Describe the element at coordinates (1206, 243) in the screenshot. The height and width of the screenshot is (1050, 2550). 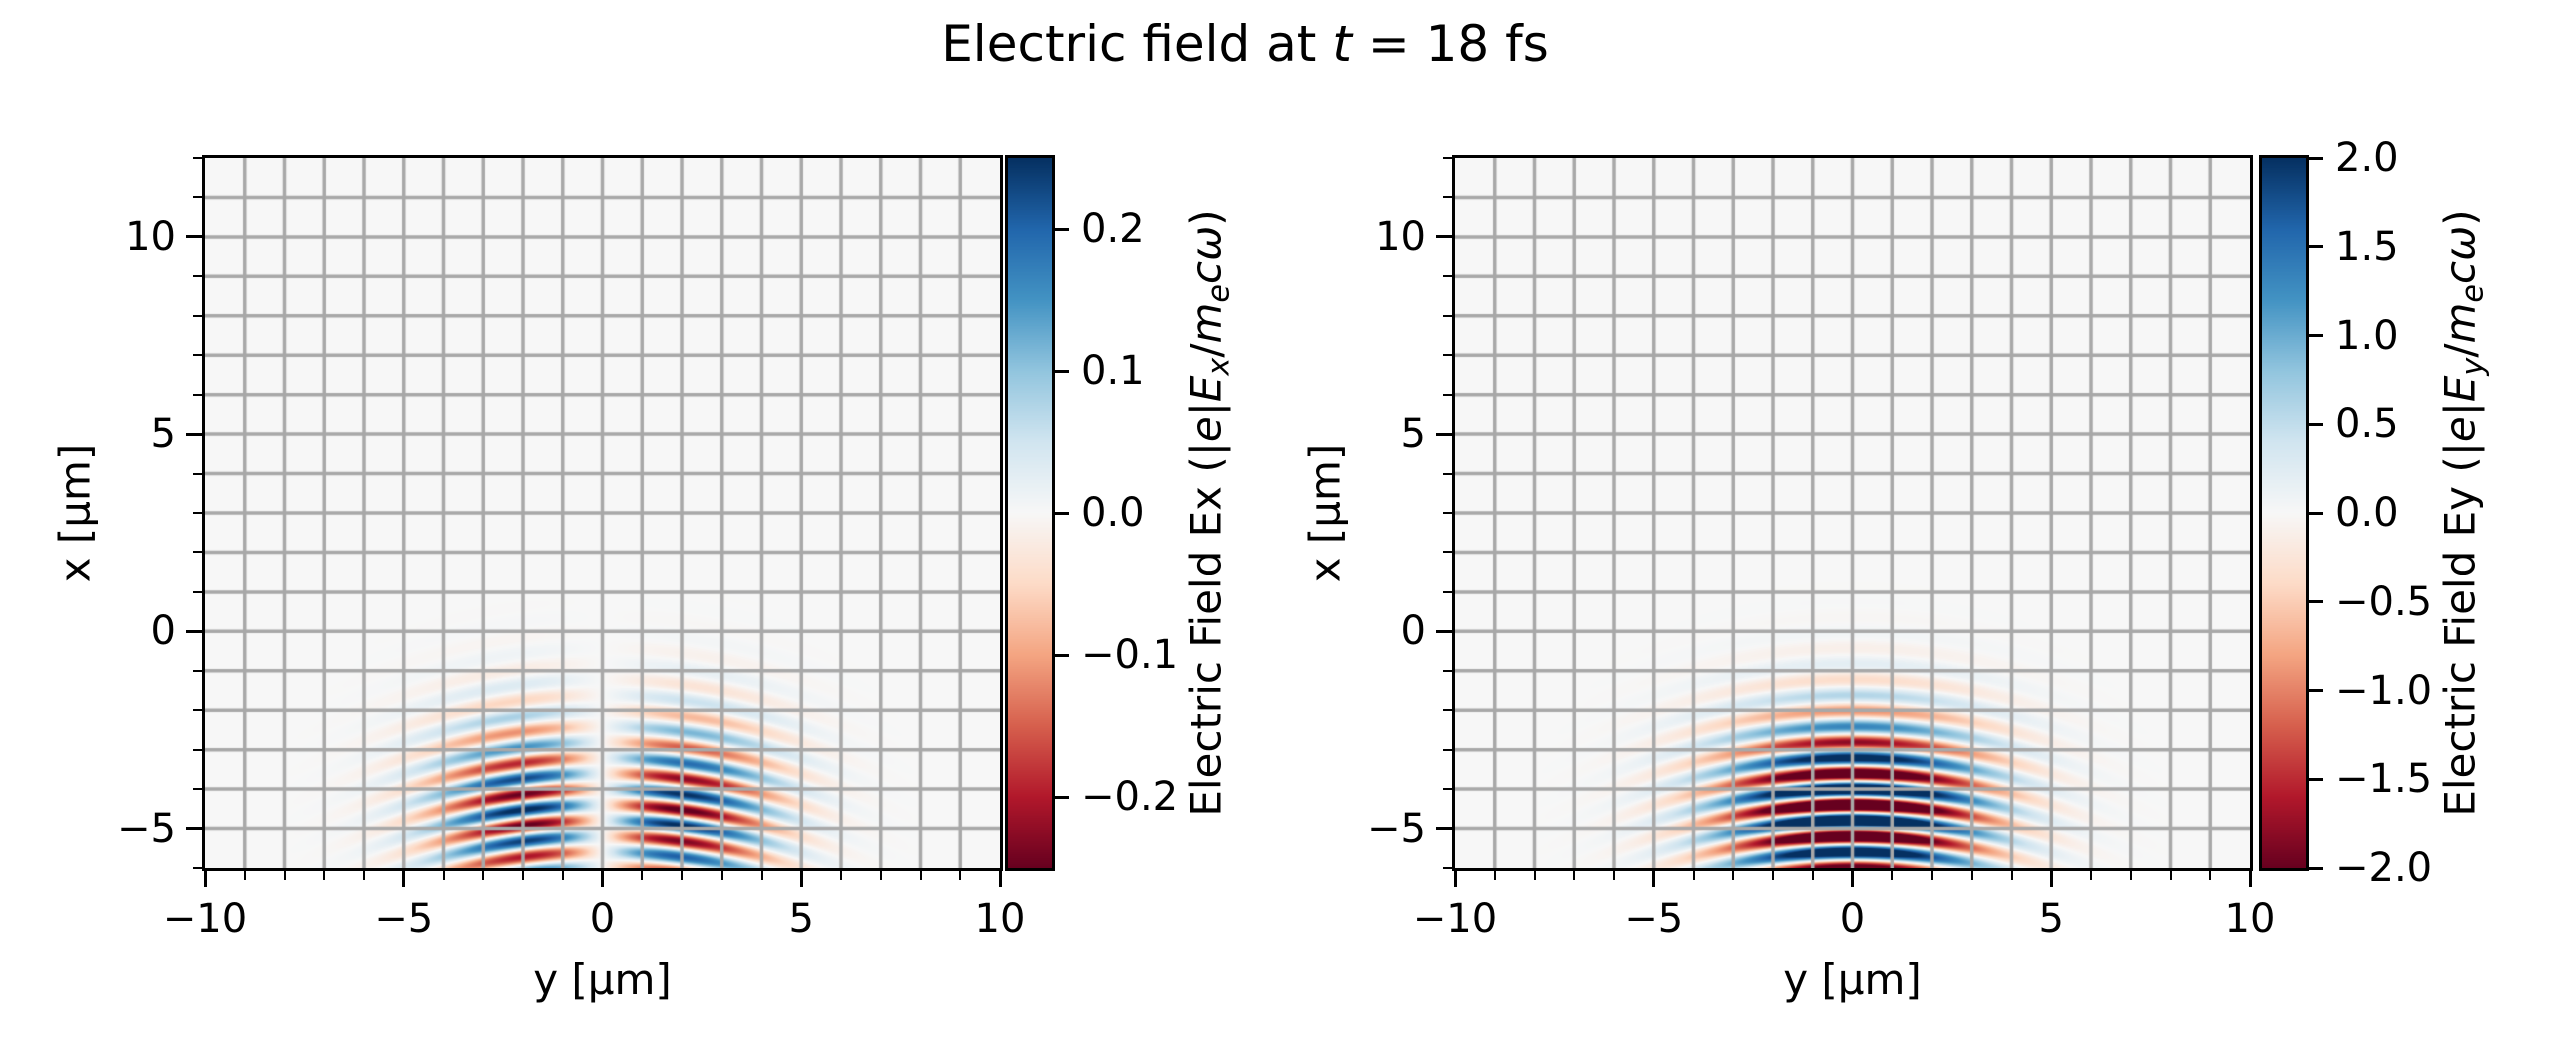
I see `colorbar-label-ex-run: ω` at that location.